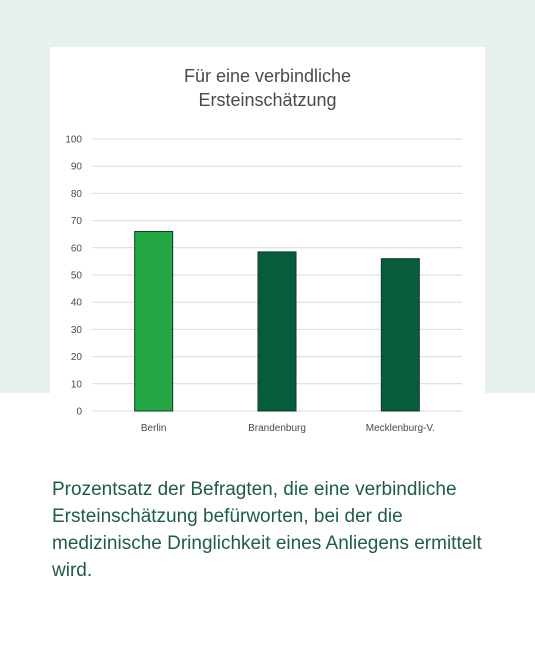  I want to click on x-axis-tick-labels: Berlin Brandenburg Mecklenburg-V., so click(288, 428).